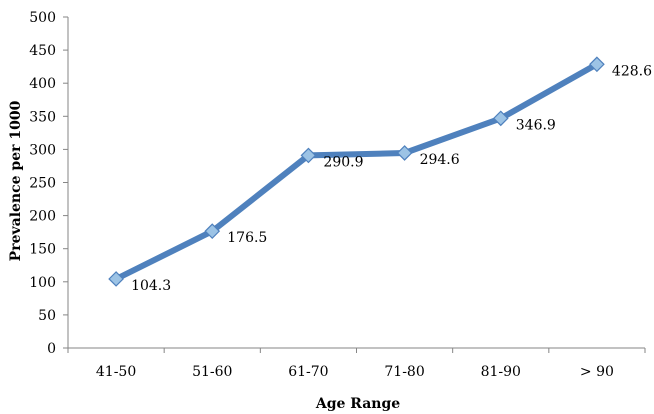  What do you see at coordinates (308, 372) in the screenshot?
I see `x-tick-label: 61-70` at bounding box center [308, 372].